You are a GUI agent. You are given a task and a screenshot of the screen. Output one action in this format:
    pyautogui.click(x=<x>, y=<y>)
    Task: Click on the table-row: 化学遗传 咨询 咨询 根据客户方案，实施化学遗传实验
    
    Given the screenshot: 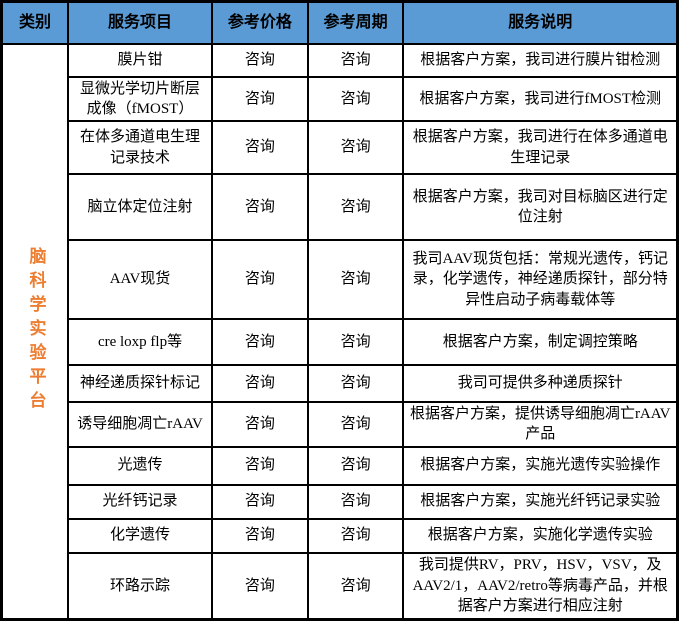 What is the action you would take?
    pyautogui.click(x=340, y=535)
    